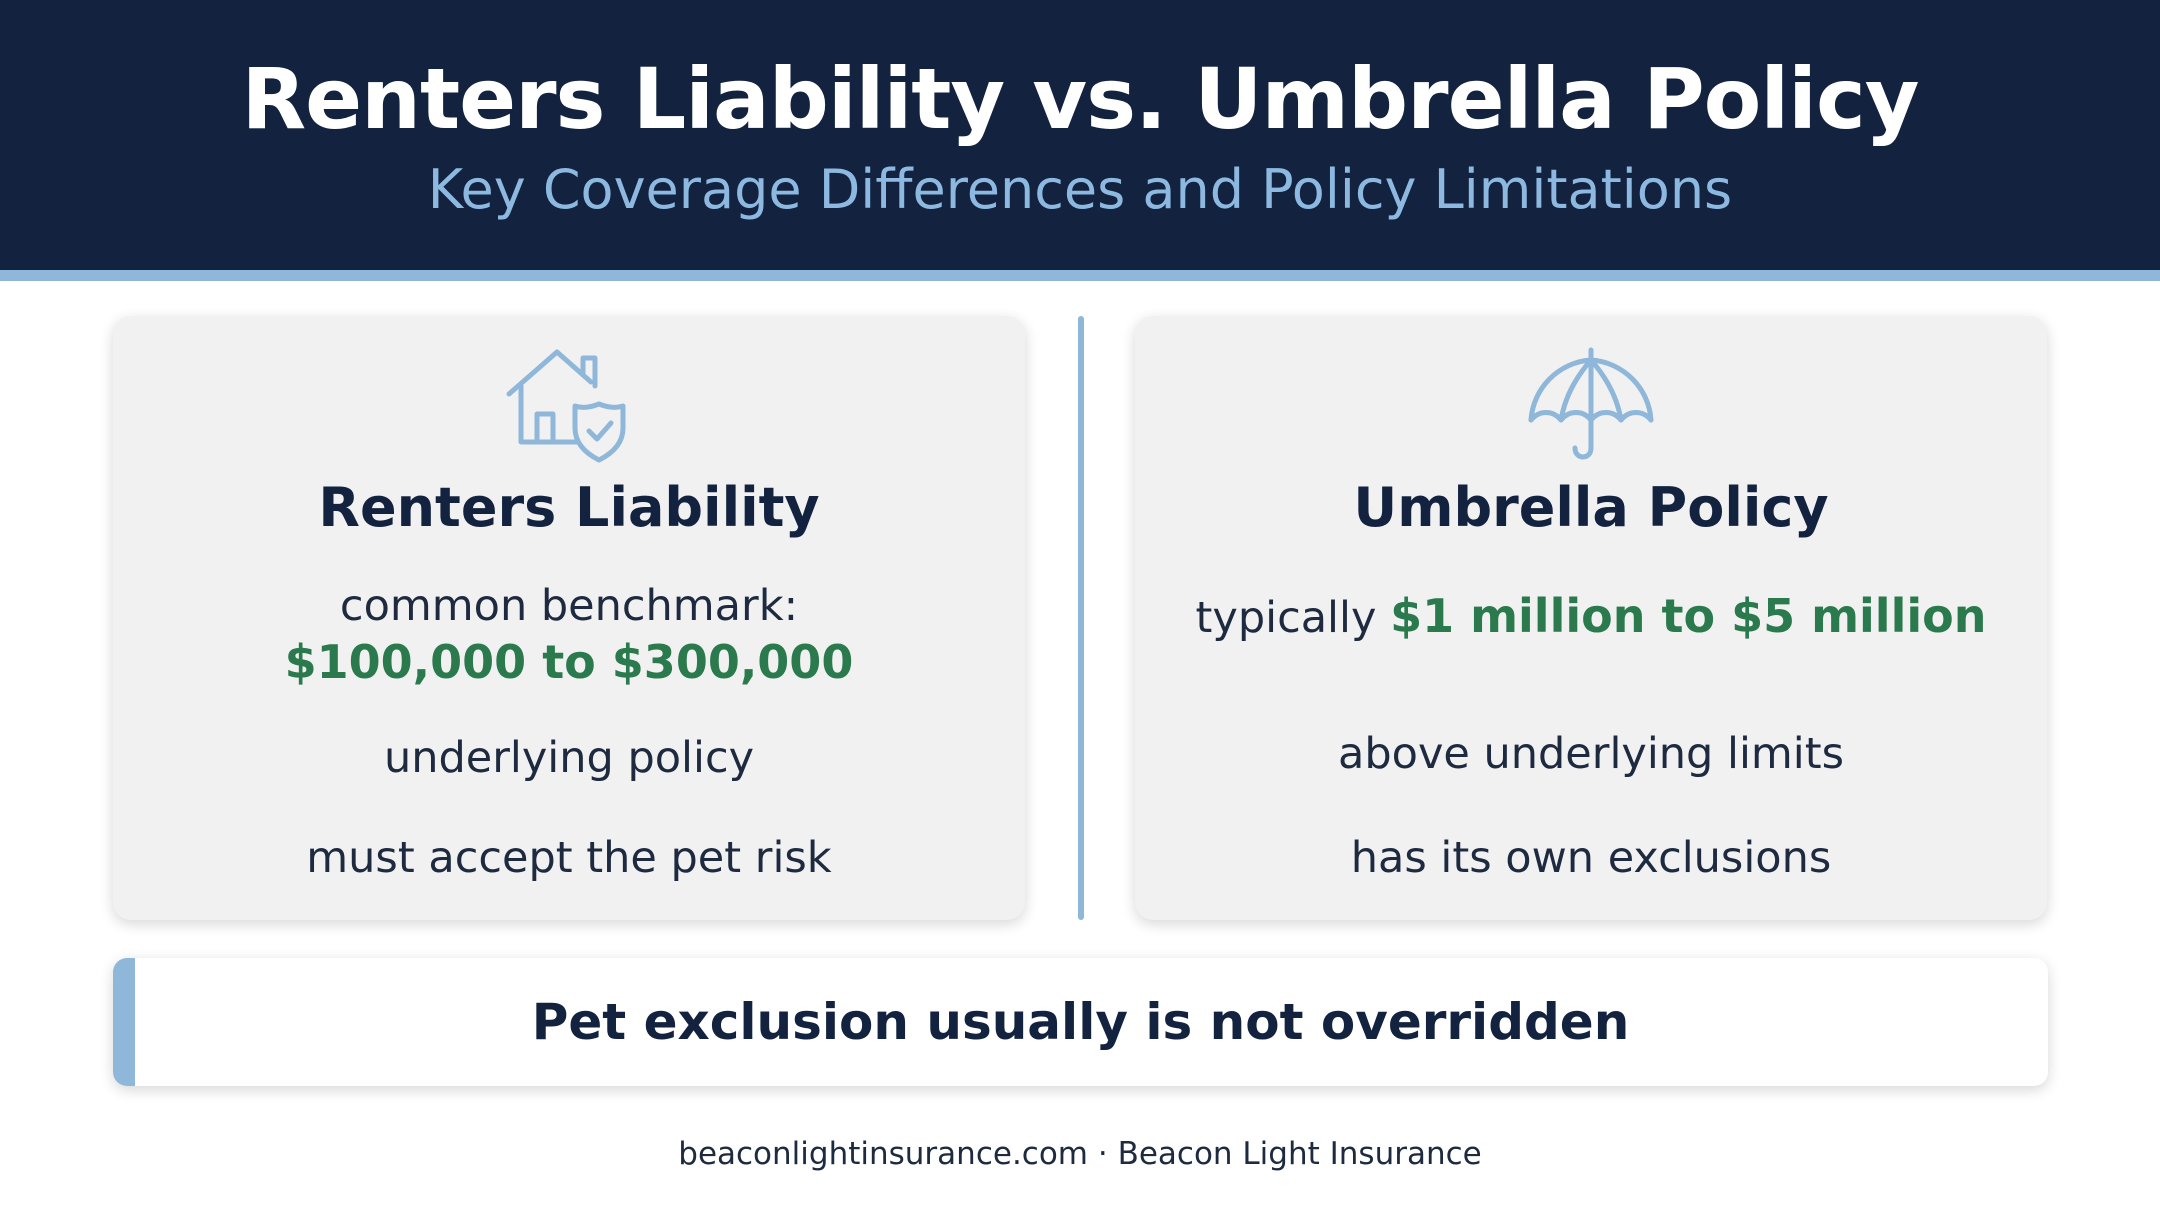 The image size is (2160, 1206). I want to click on banner-text: Pet exclusion usually is not overridden, so click(1080, 1022).